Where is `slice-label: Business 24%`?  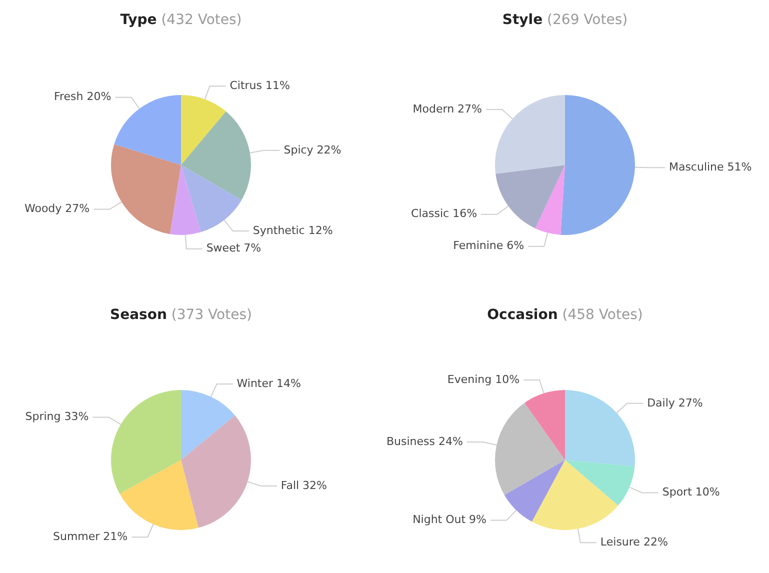 slice-label: Business 24% is located at coordinates (424, 441).